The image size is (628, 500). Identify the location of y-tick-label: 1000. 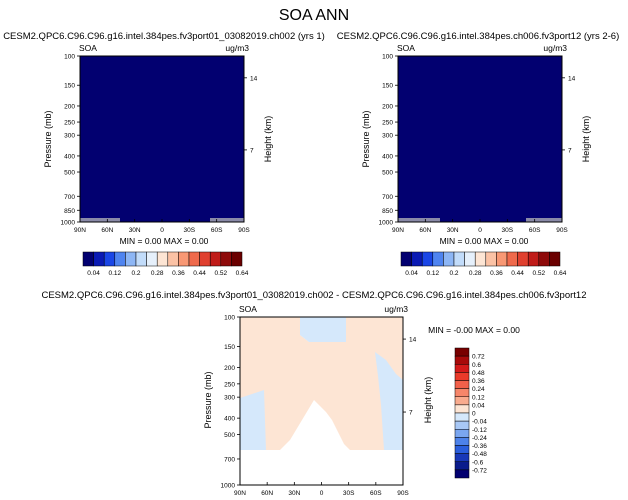
(386, 223).